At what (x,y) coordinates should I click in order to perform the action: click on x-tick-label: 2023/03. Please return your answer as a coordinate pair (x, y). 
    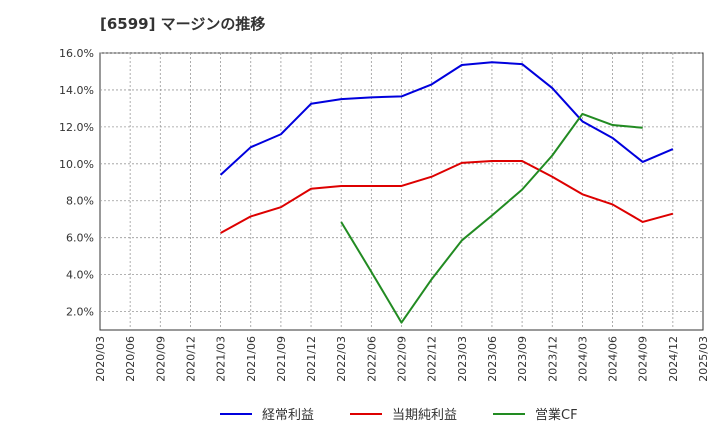
    Looking at the image, I should click on (462, 359).